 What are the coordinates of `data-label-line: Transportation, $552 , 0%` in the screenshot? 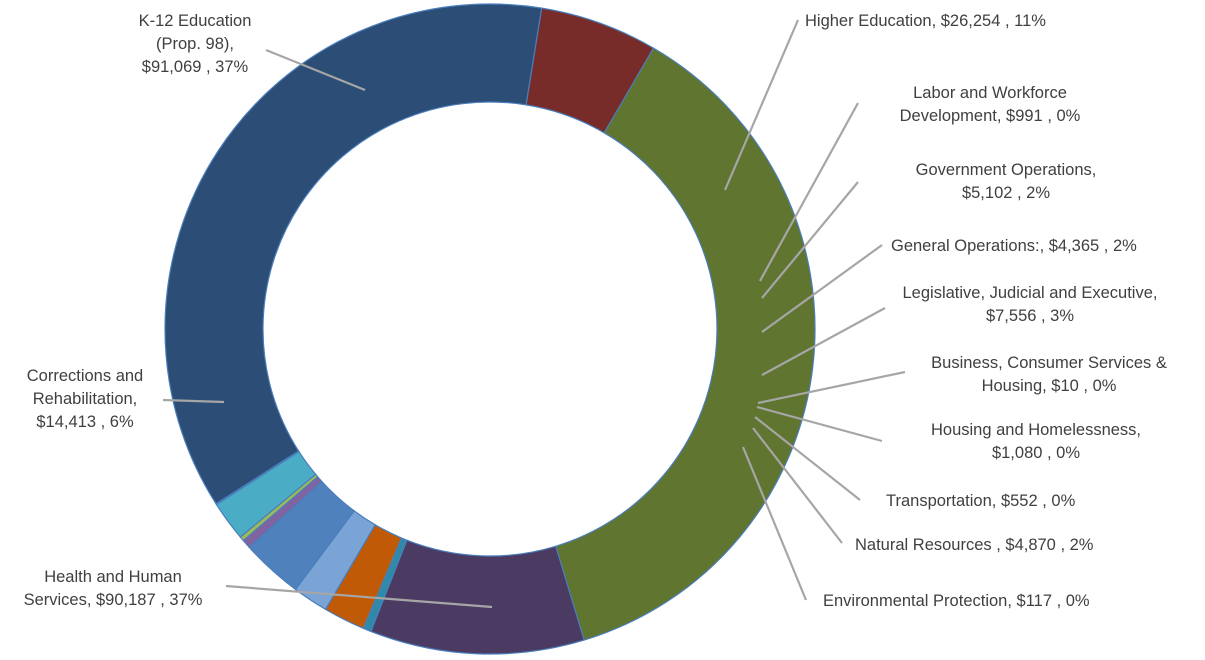 It's located at (981, 501).